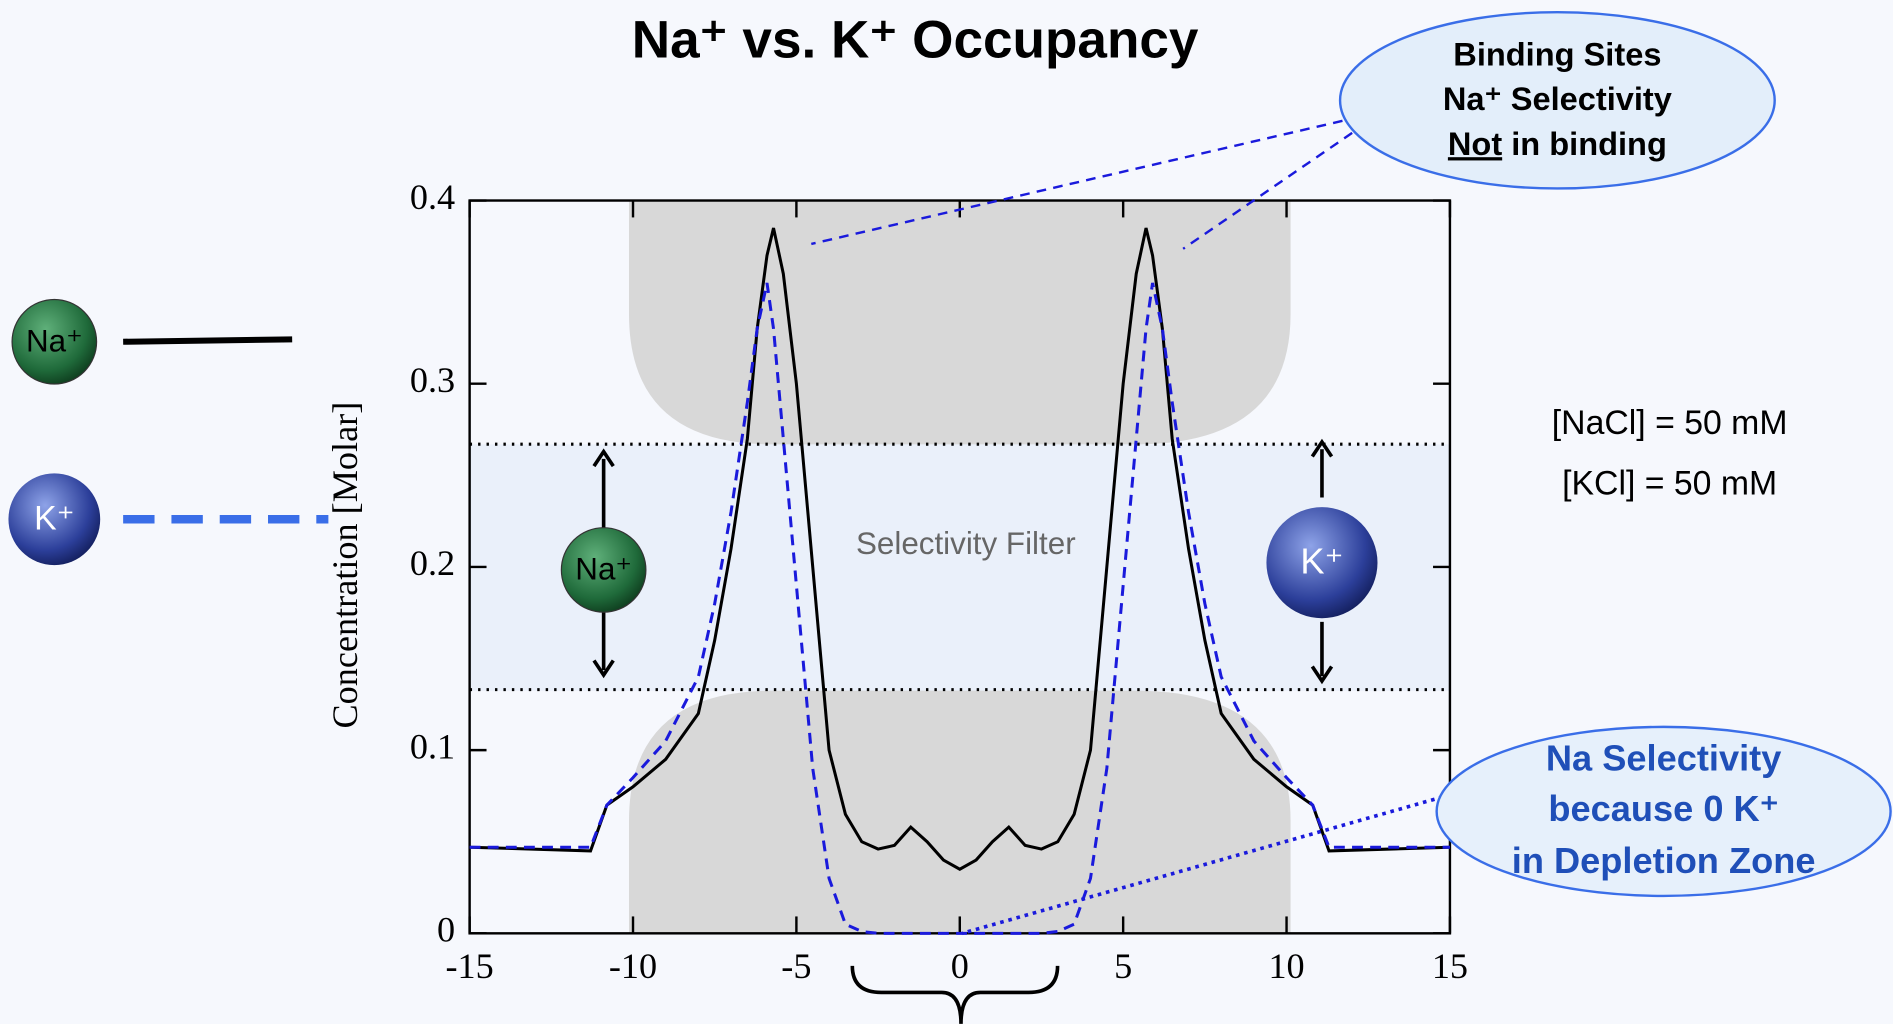  What do you see at coordinates (1664, 860) in the screenshot?
I see `callout-text: in Depletion Zone` at bounding box center [1664, 860].